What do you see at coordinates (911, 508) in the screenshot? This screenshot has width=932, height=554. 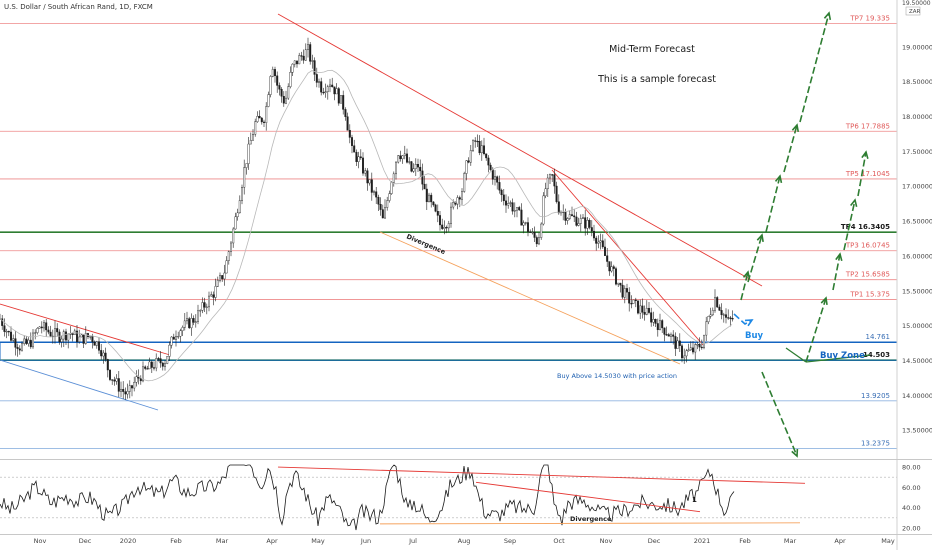 I see `rsi-tick-label: 40.00` at bounding box center [911, 508].